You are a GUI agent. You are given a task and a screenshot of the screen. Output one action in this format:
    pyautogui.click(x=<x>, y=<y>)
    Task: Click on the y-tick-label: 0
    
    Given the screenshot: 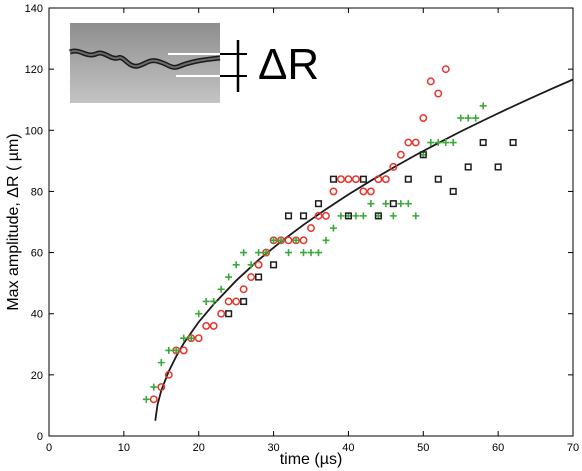 What is the action you would take?
    pyautogui.click(x=40, y=437)
    